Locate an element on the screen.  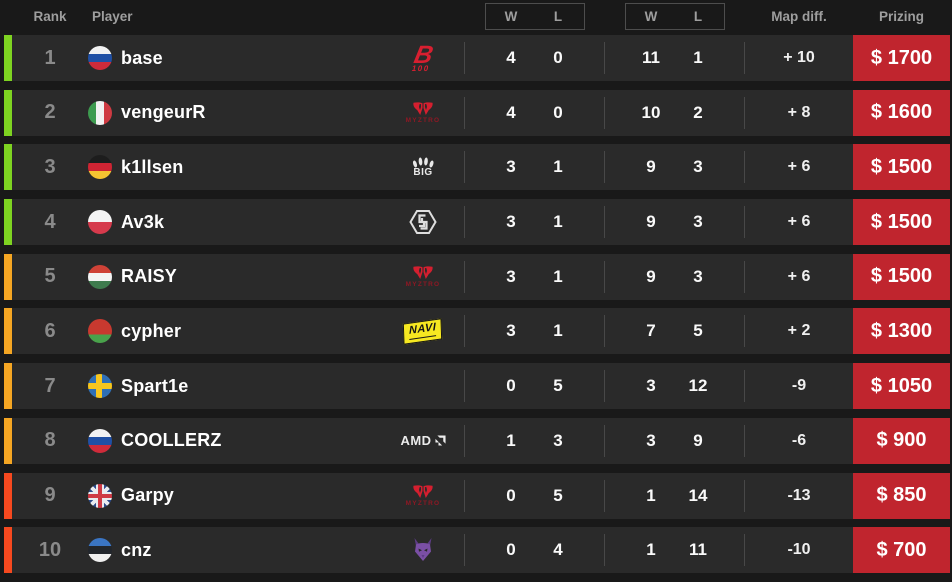
map-wins: 10 is located at coordinates (651, 112).